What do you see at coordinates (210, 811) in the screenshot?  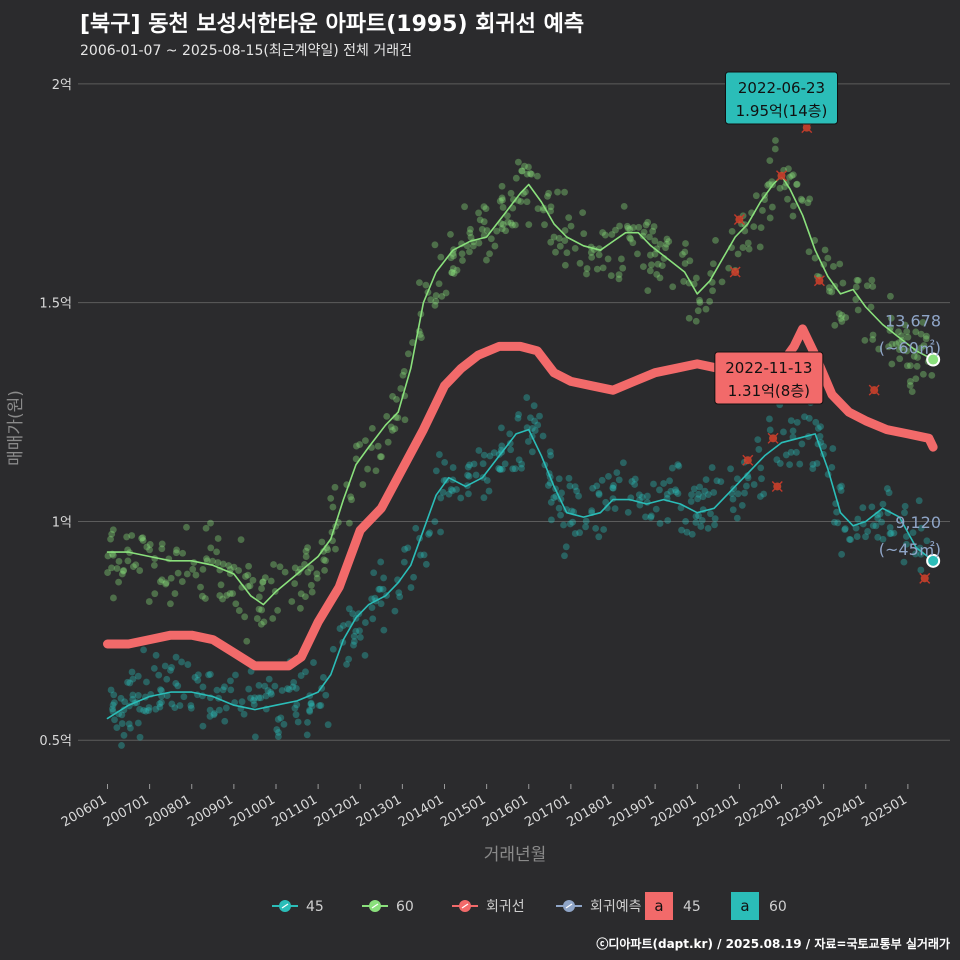 I see `x-tick-label: 200901` at bounding box center [210, 811].